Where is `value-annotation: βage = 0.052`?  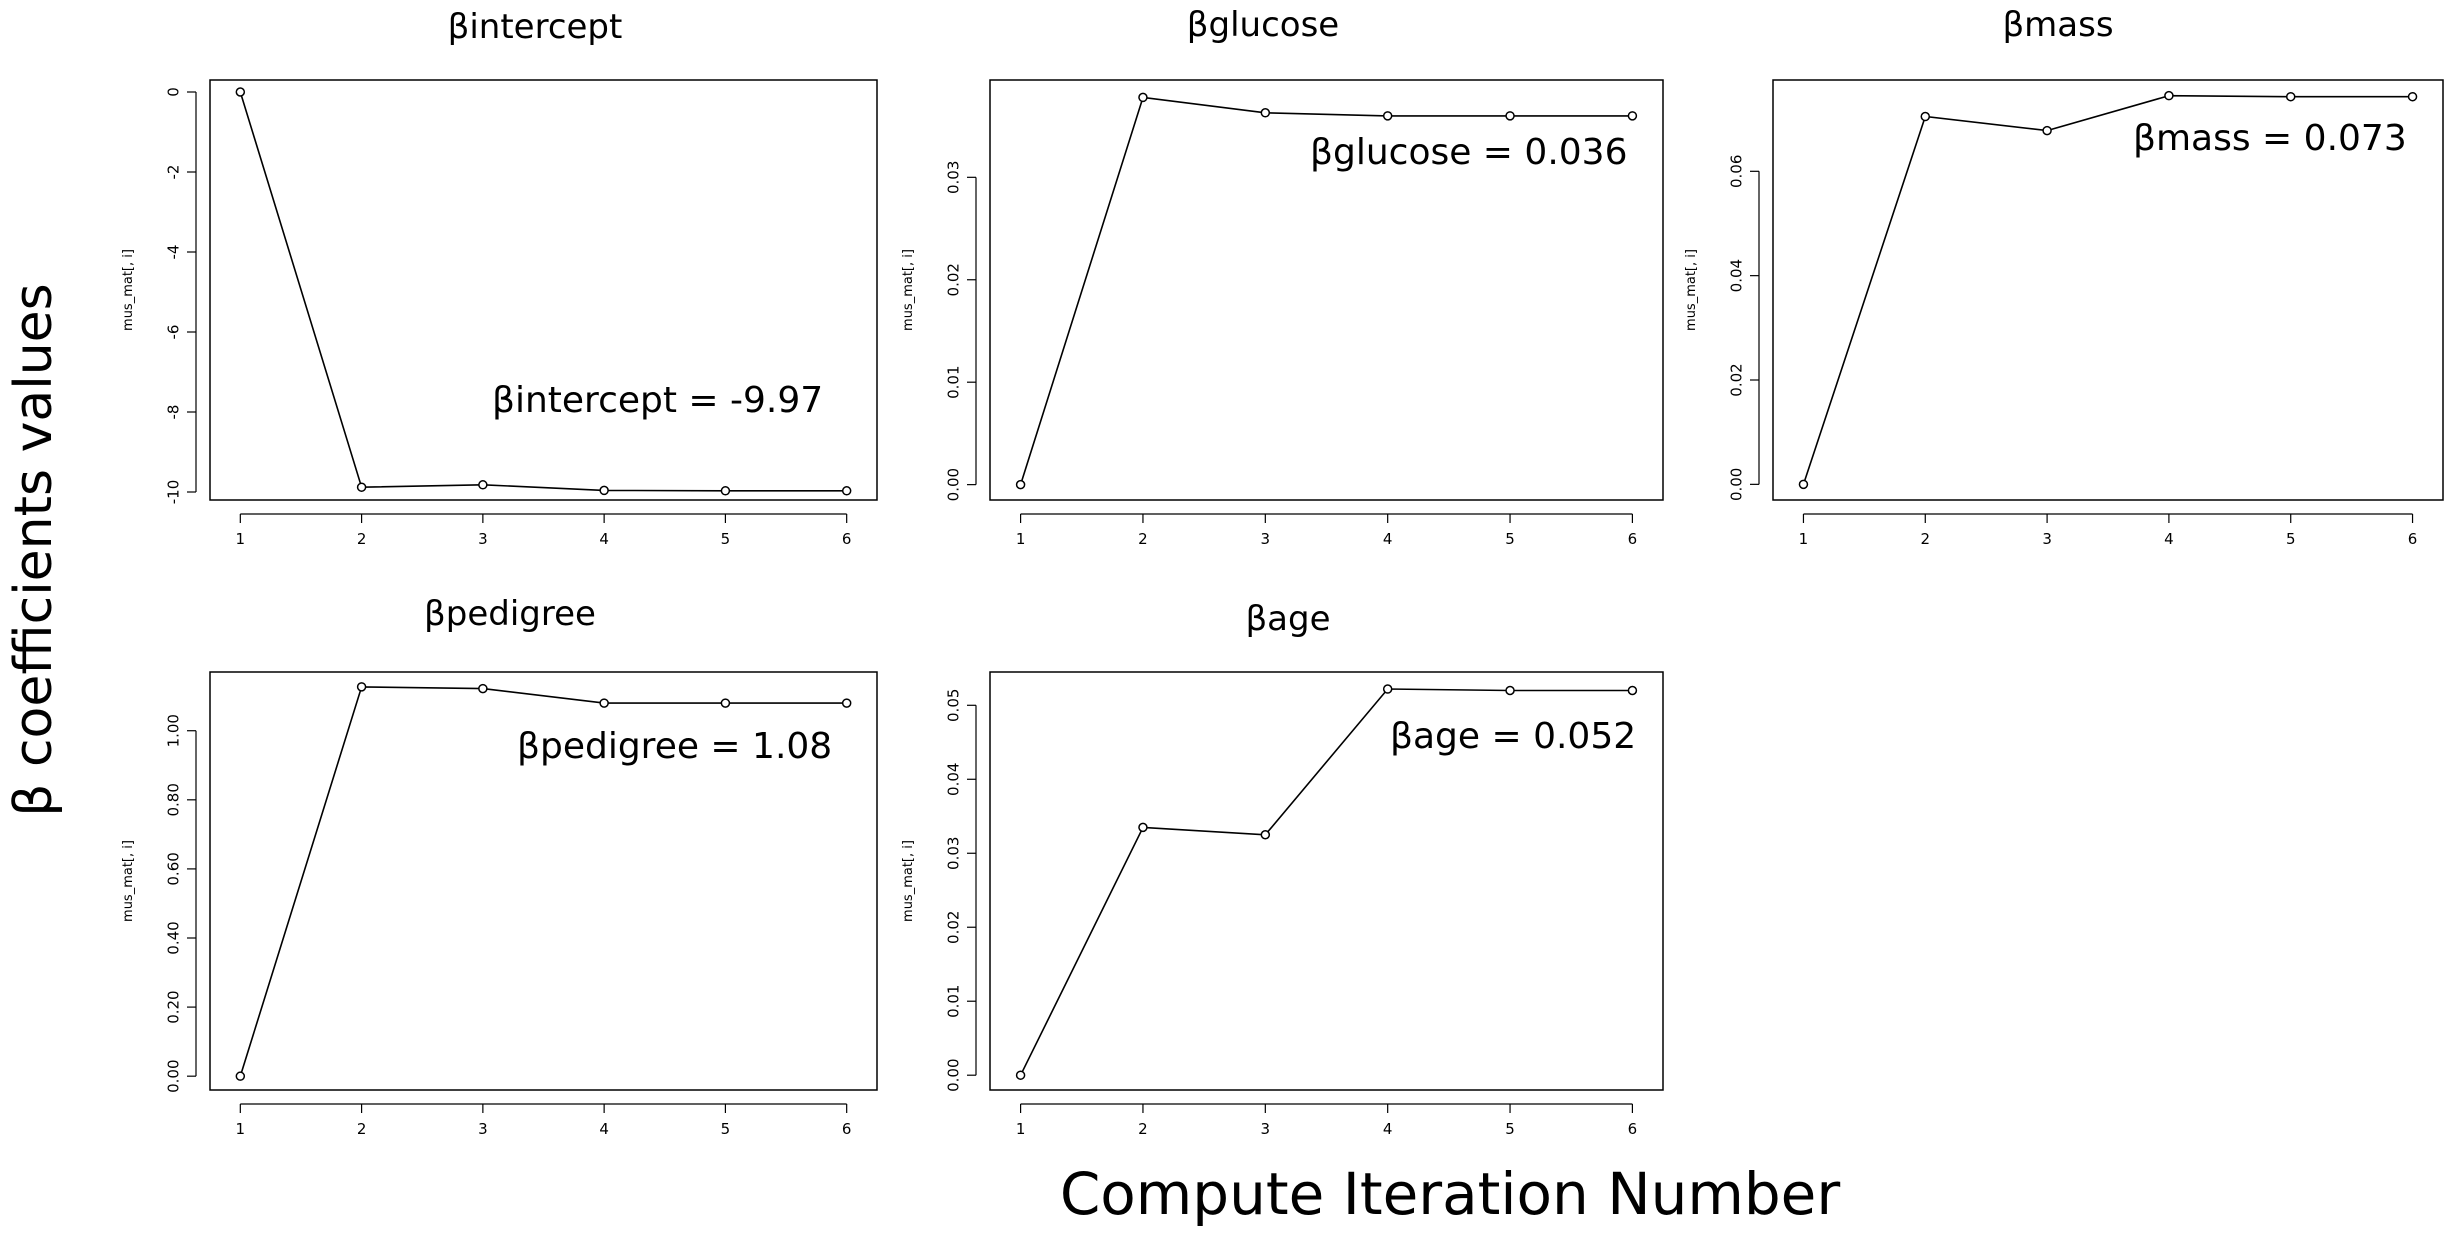 value-annotation: βage = 0.052 is located at coordinates (1513, 736).